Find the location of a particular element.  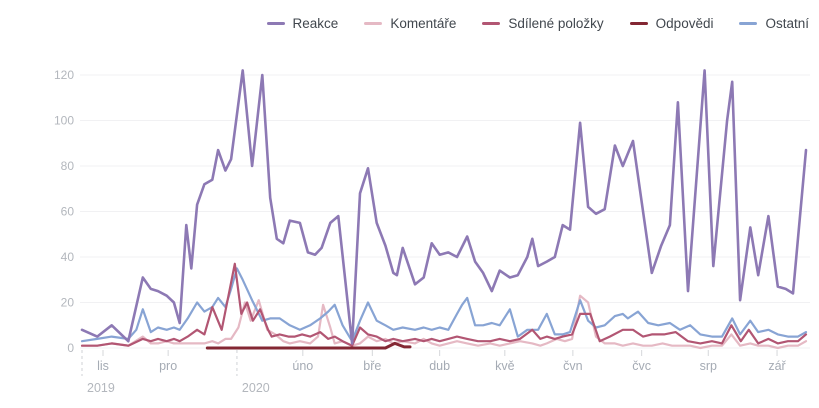

x-axis-month-label: kvě is located at coordinates (505, 366).